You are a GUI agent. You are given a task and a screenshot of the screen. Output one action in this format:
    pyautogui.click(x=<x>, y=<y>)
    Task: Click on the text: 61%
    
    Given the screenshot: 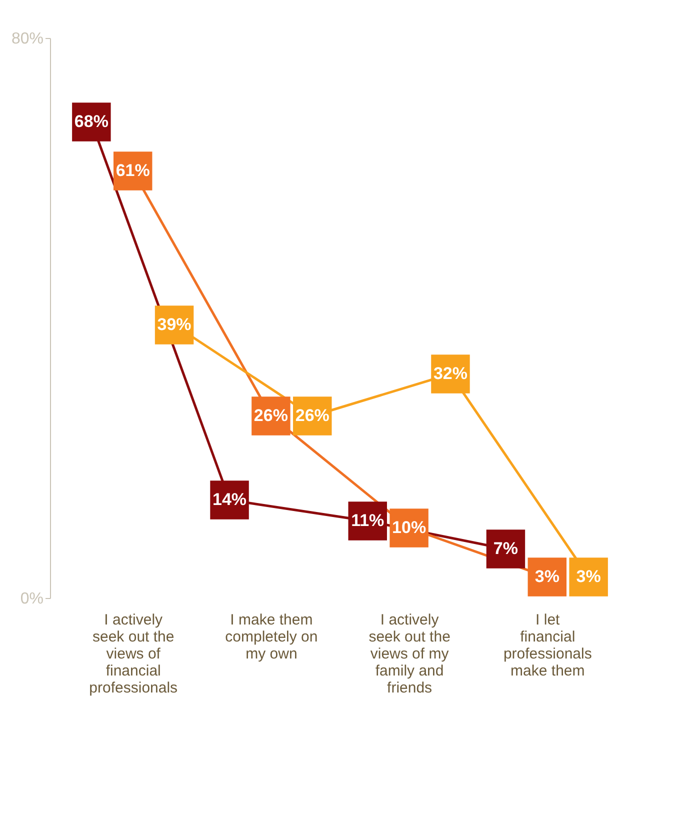 What is the action you would take?
    pyautogui.click(x=133, y=170)
    